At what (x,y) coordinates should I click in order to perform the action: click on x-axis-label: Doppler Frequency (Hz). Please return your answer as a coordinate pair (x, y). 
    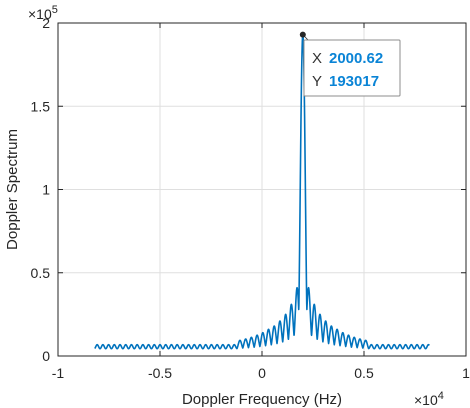
    Looking at the image, I should click on (262, 399).